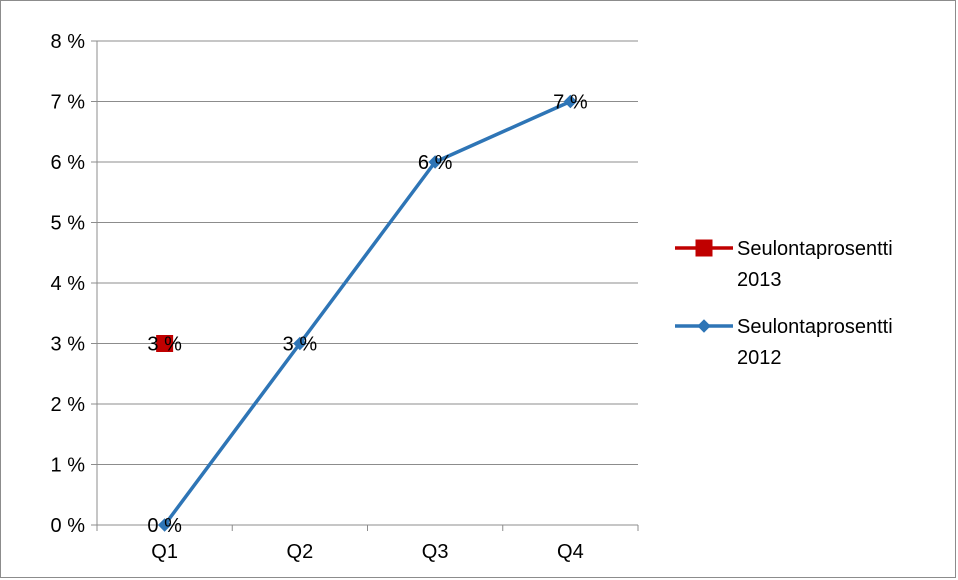 The height and width of the screenshot is (580, 958). I want to click on y-tick-label: 3 %, so click(68, 345).